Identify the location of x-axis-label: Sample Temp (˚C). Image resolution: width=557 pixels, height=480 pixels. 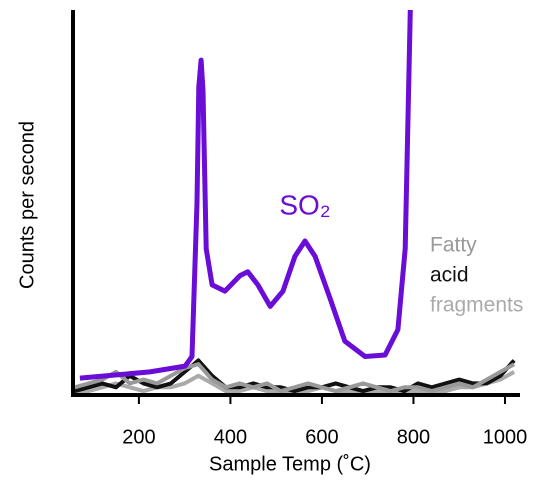
(290, 464).